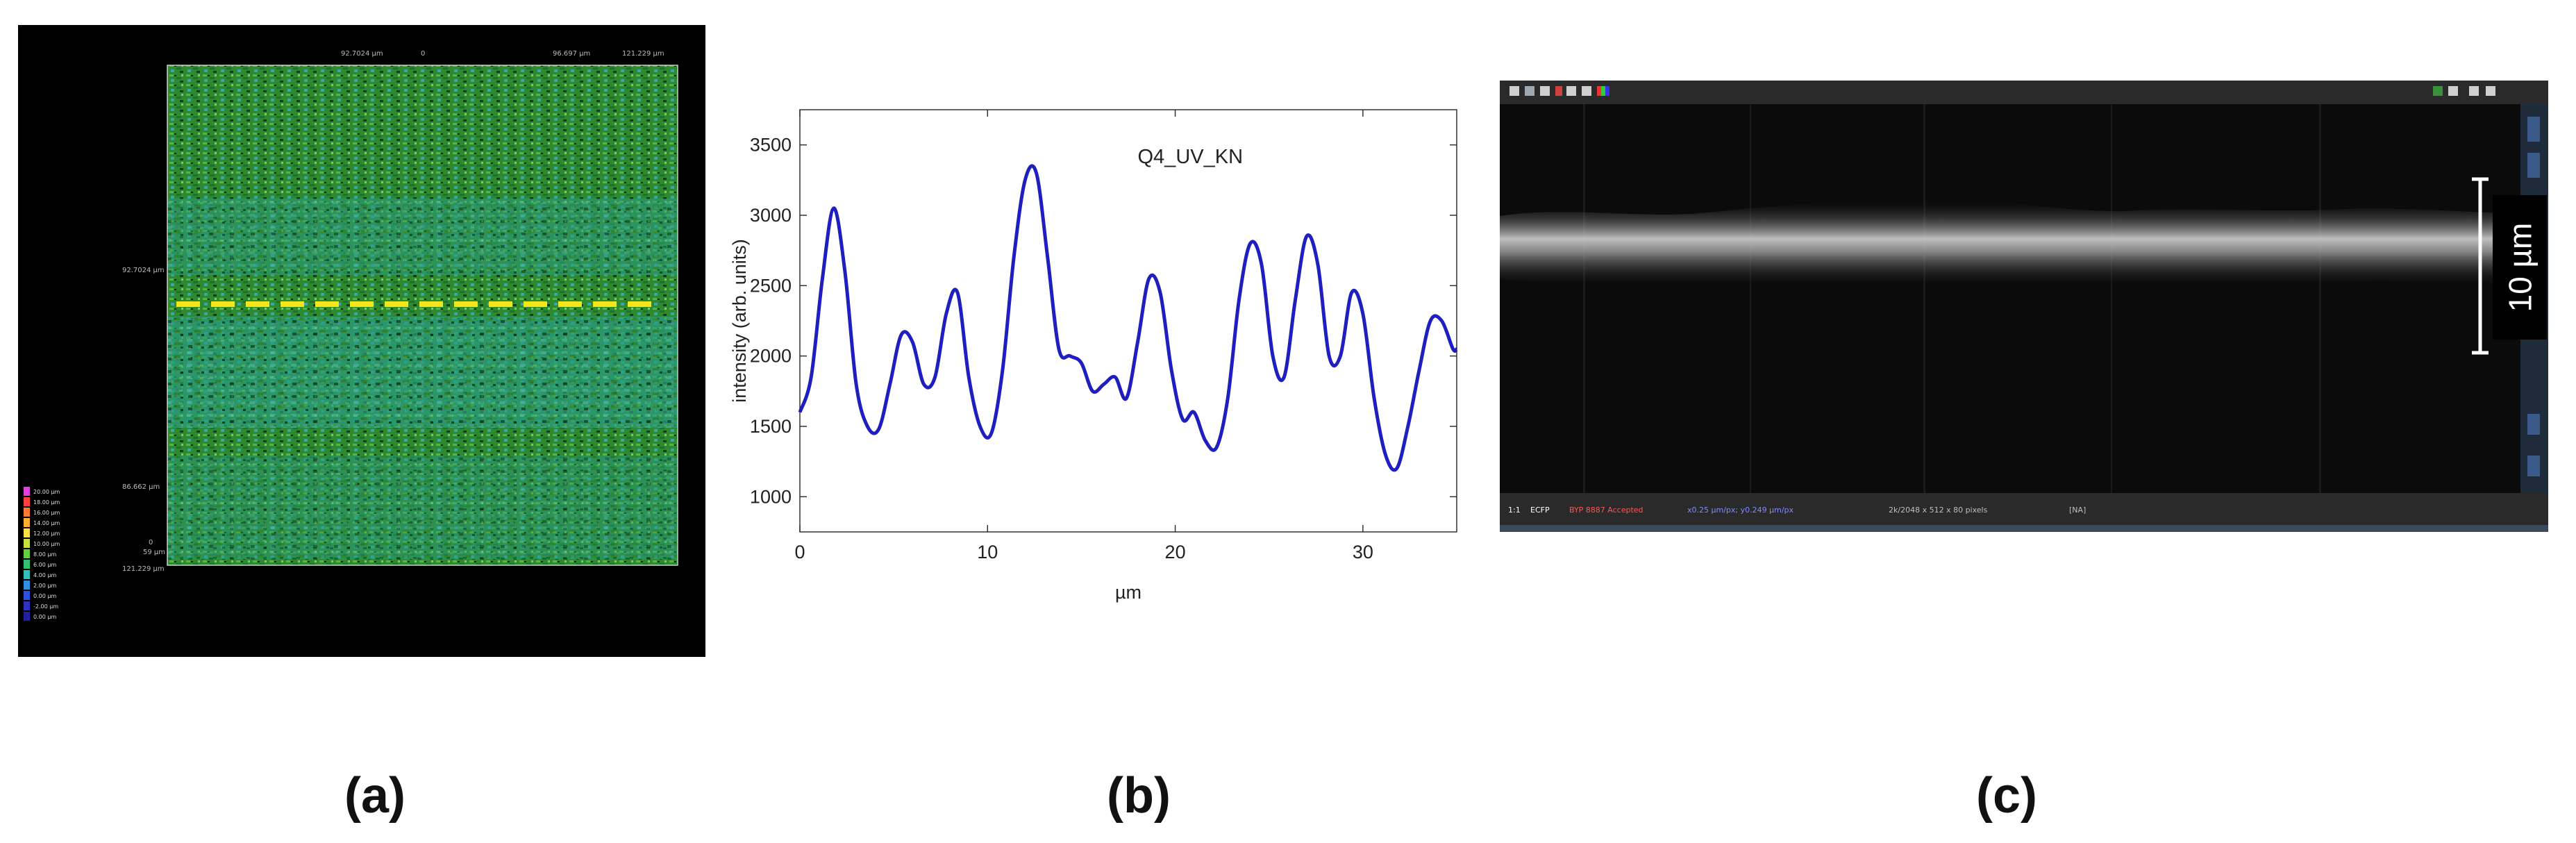 The image size is (2576, 843). What do you see at coordinates (46, 492) in the screenshot?
I see `legend-label: 20.00 µm` at bounding box center [46, 492].